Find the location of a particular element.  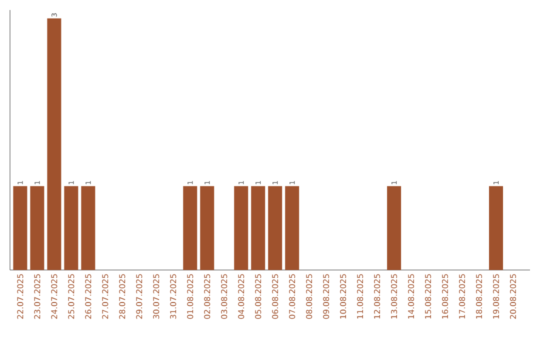

x-tick-label: 11.08.2025 is located at coordinates (360, 296).